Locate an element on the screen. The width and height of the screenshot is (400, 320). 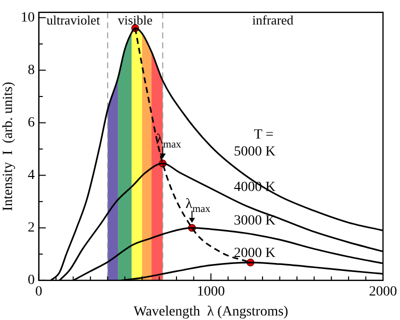
series-label: 3000 K is located at coordinates (255, 220).